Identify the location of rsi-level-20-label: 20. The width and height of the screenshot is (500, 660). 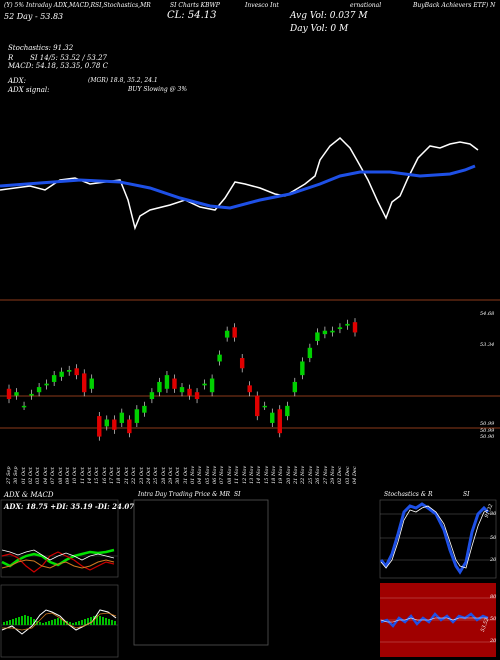
(493, 641).